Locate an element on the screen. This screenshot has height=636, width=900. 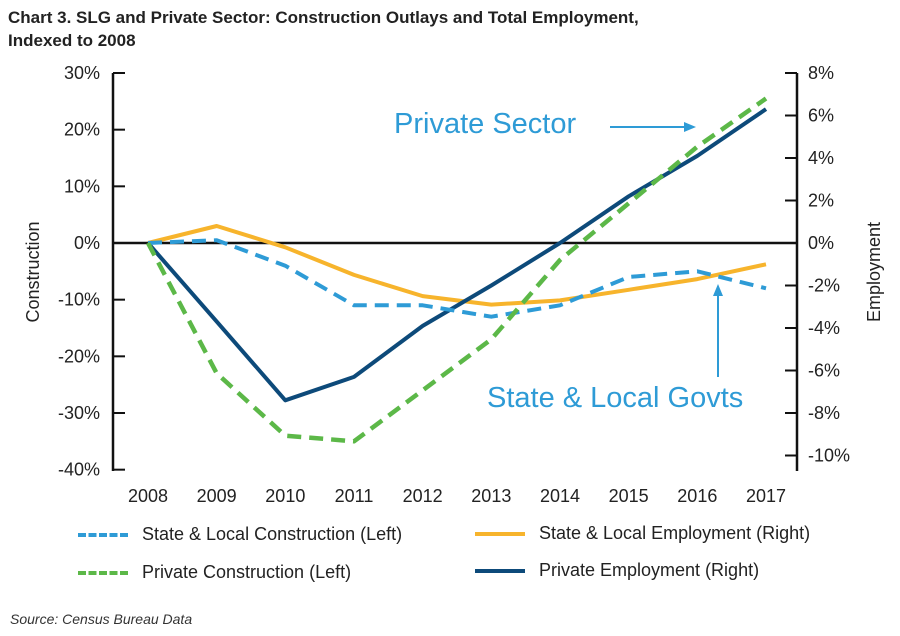
right-axis-tick-label: -6% is located at coordinates (824, 371).